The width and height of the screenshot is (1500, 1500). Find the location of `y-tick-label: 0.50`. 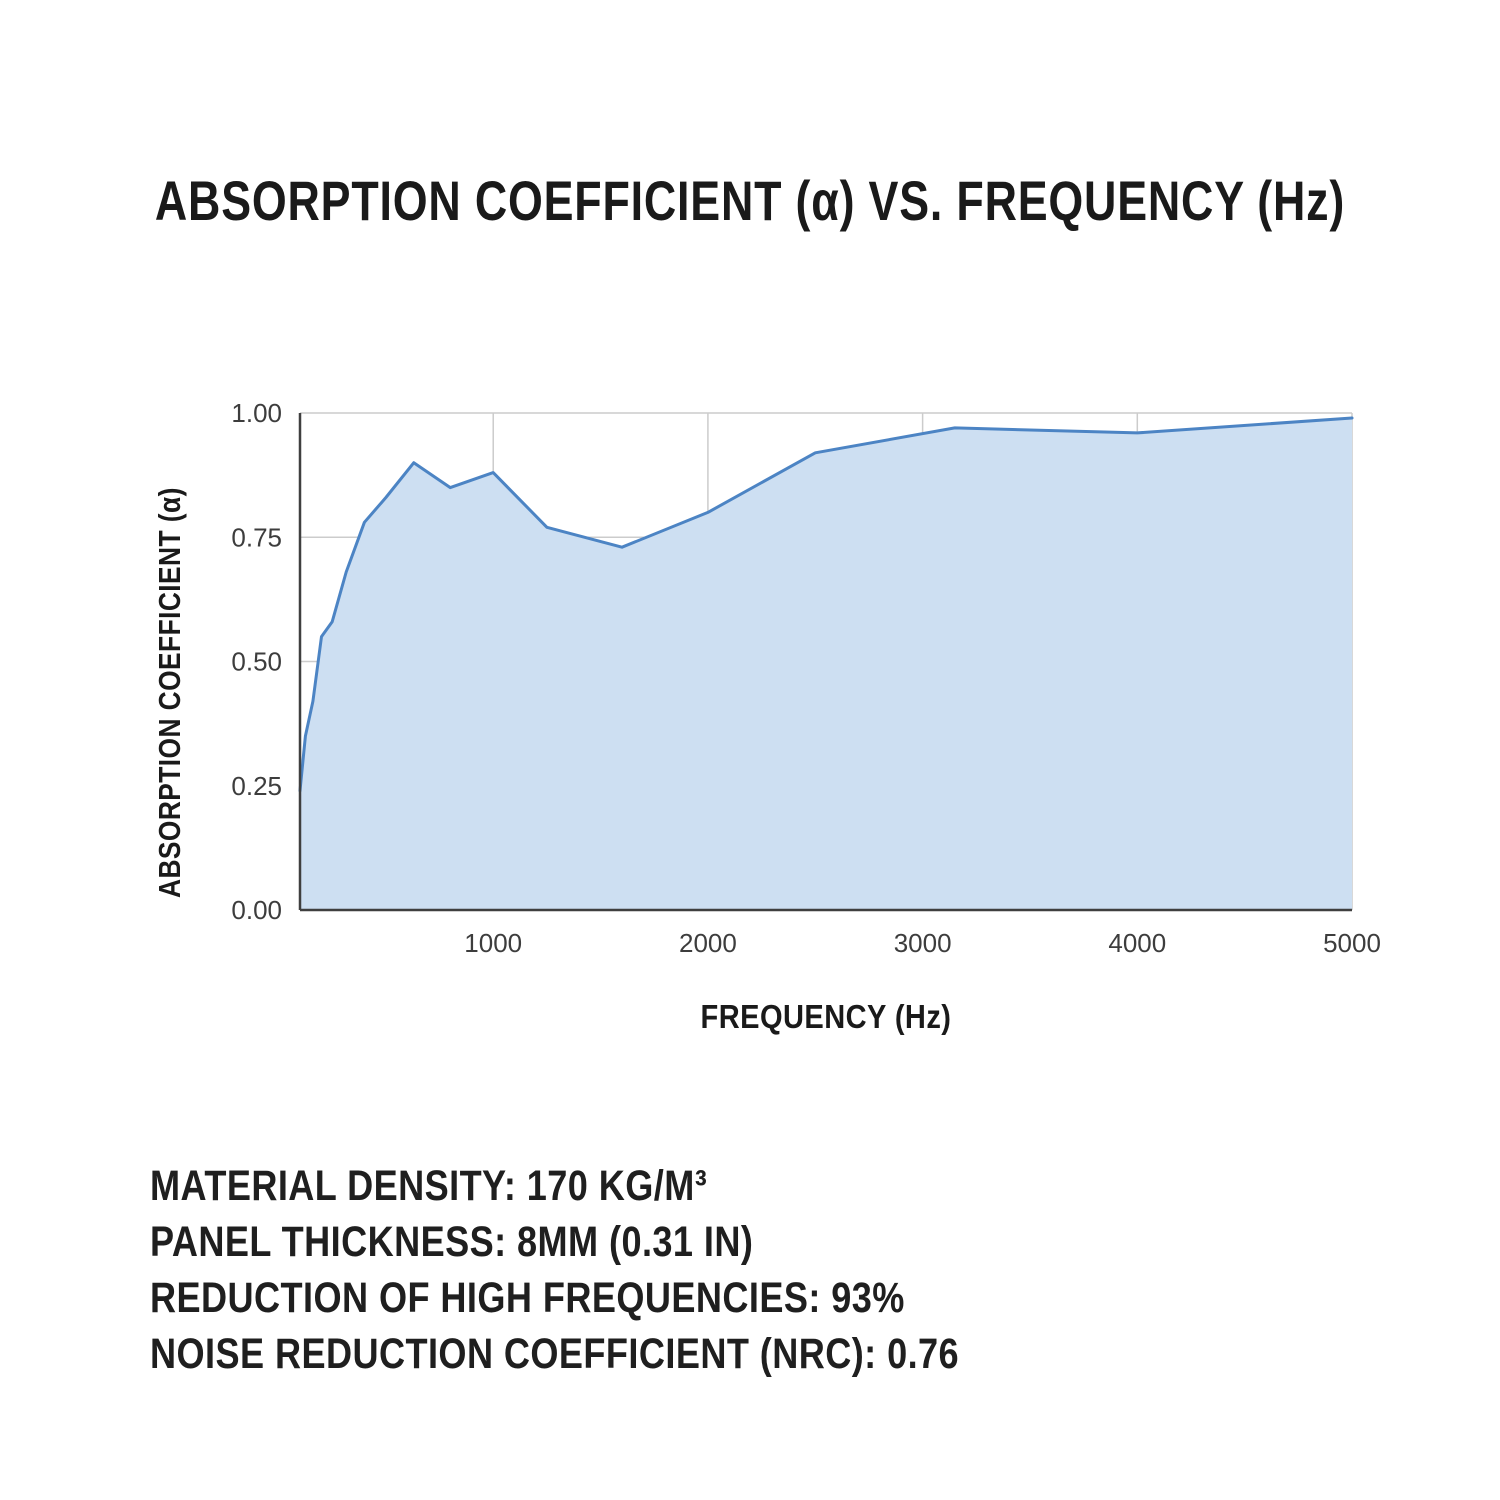

y-tick-label: 0.50 is located at coordinates (256, 662).